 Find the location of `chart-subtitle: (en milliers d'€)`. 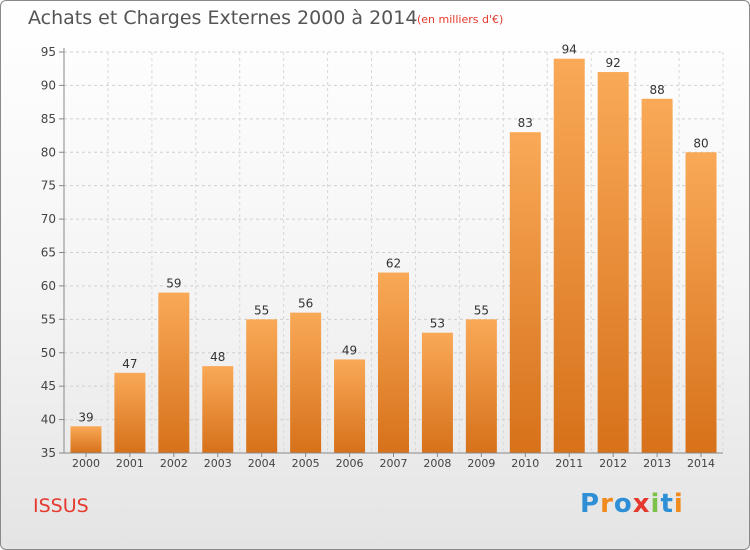

chart-subtitle: (en milliers d'€) is located at coordinates (460, 19).